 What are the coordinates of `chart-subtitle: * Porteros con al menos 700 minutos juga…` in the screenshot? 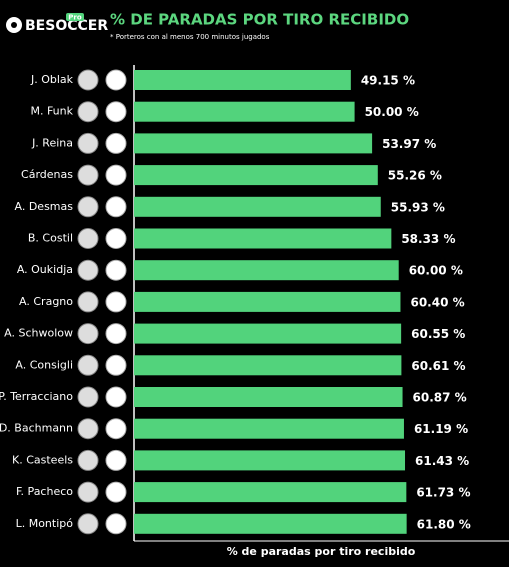 It's located at (190, 37).